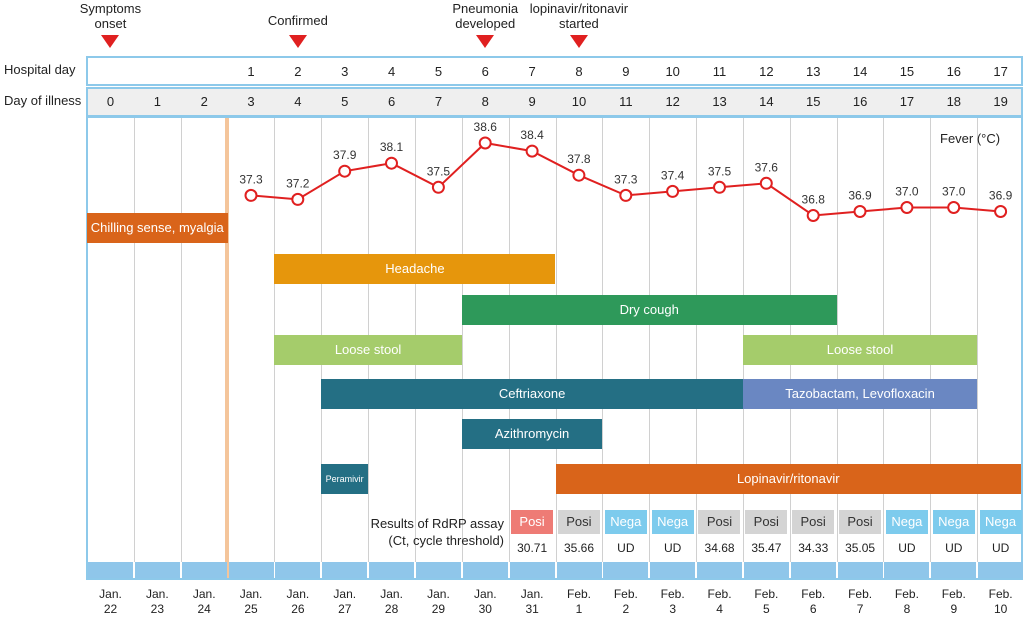  What do you see at coordinates (486, 127) in the screenshot?
I see `fever-value-label: 38.6` at bounding box center [486, 127].